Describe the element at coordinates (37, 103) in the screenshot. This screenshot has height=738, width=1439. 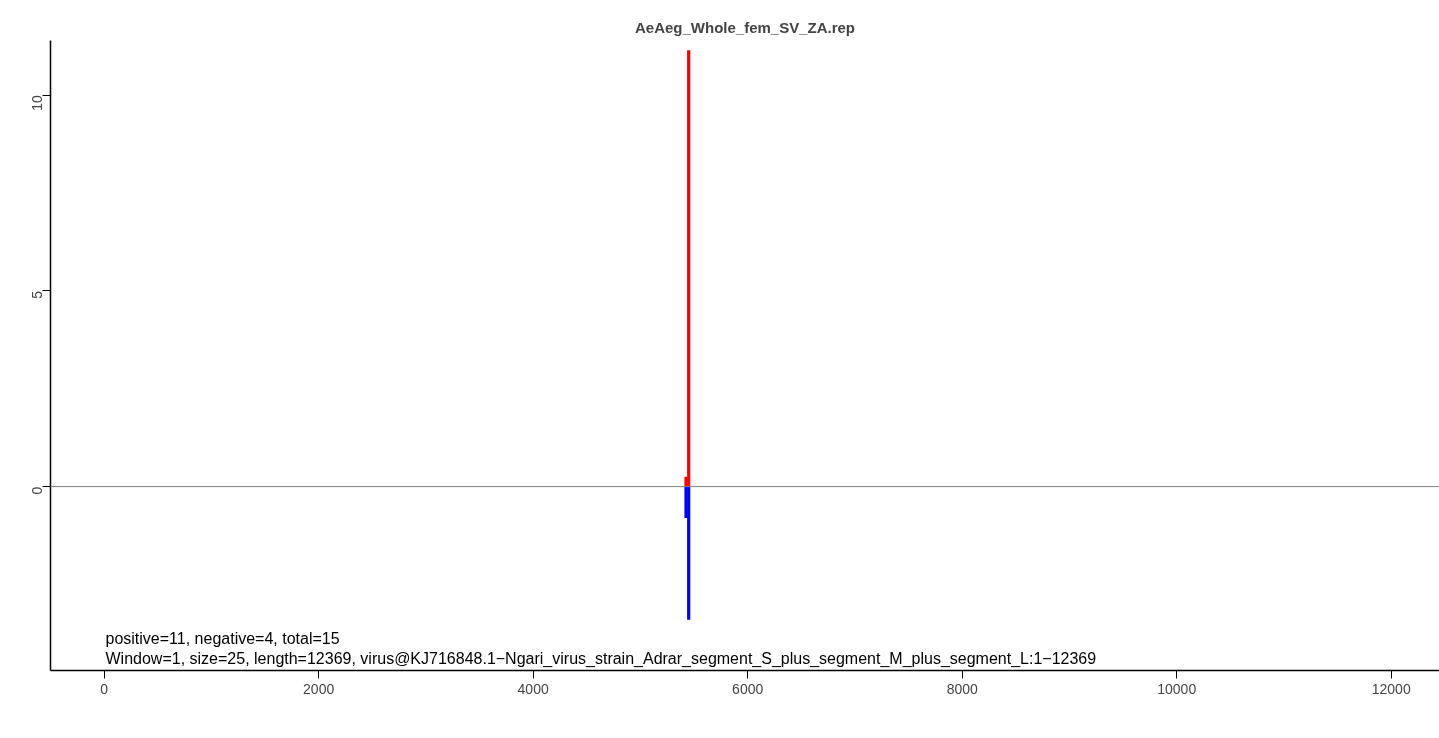
I see `y-tick-label: 10` at that location.